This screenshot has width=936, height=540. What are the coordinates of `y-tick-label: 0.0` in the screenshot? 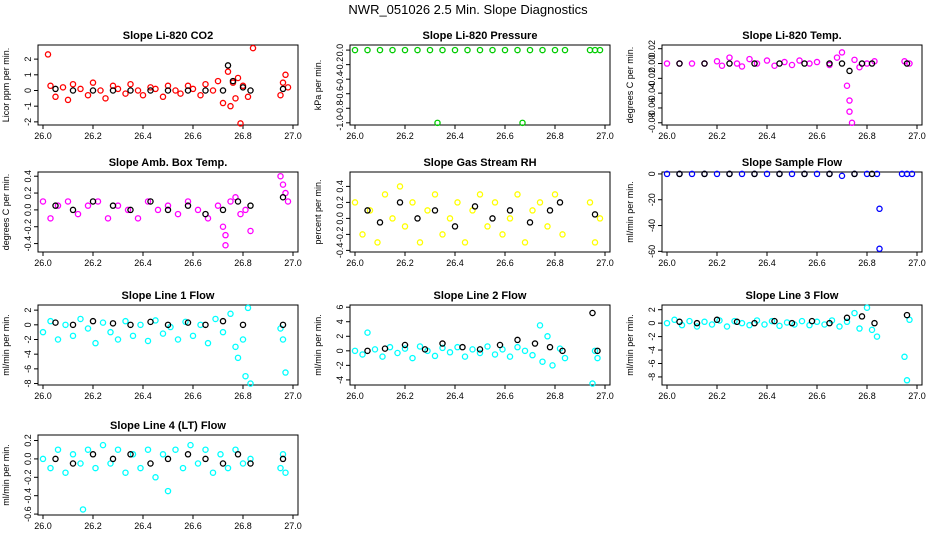 It's located at (28, 210).